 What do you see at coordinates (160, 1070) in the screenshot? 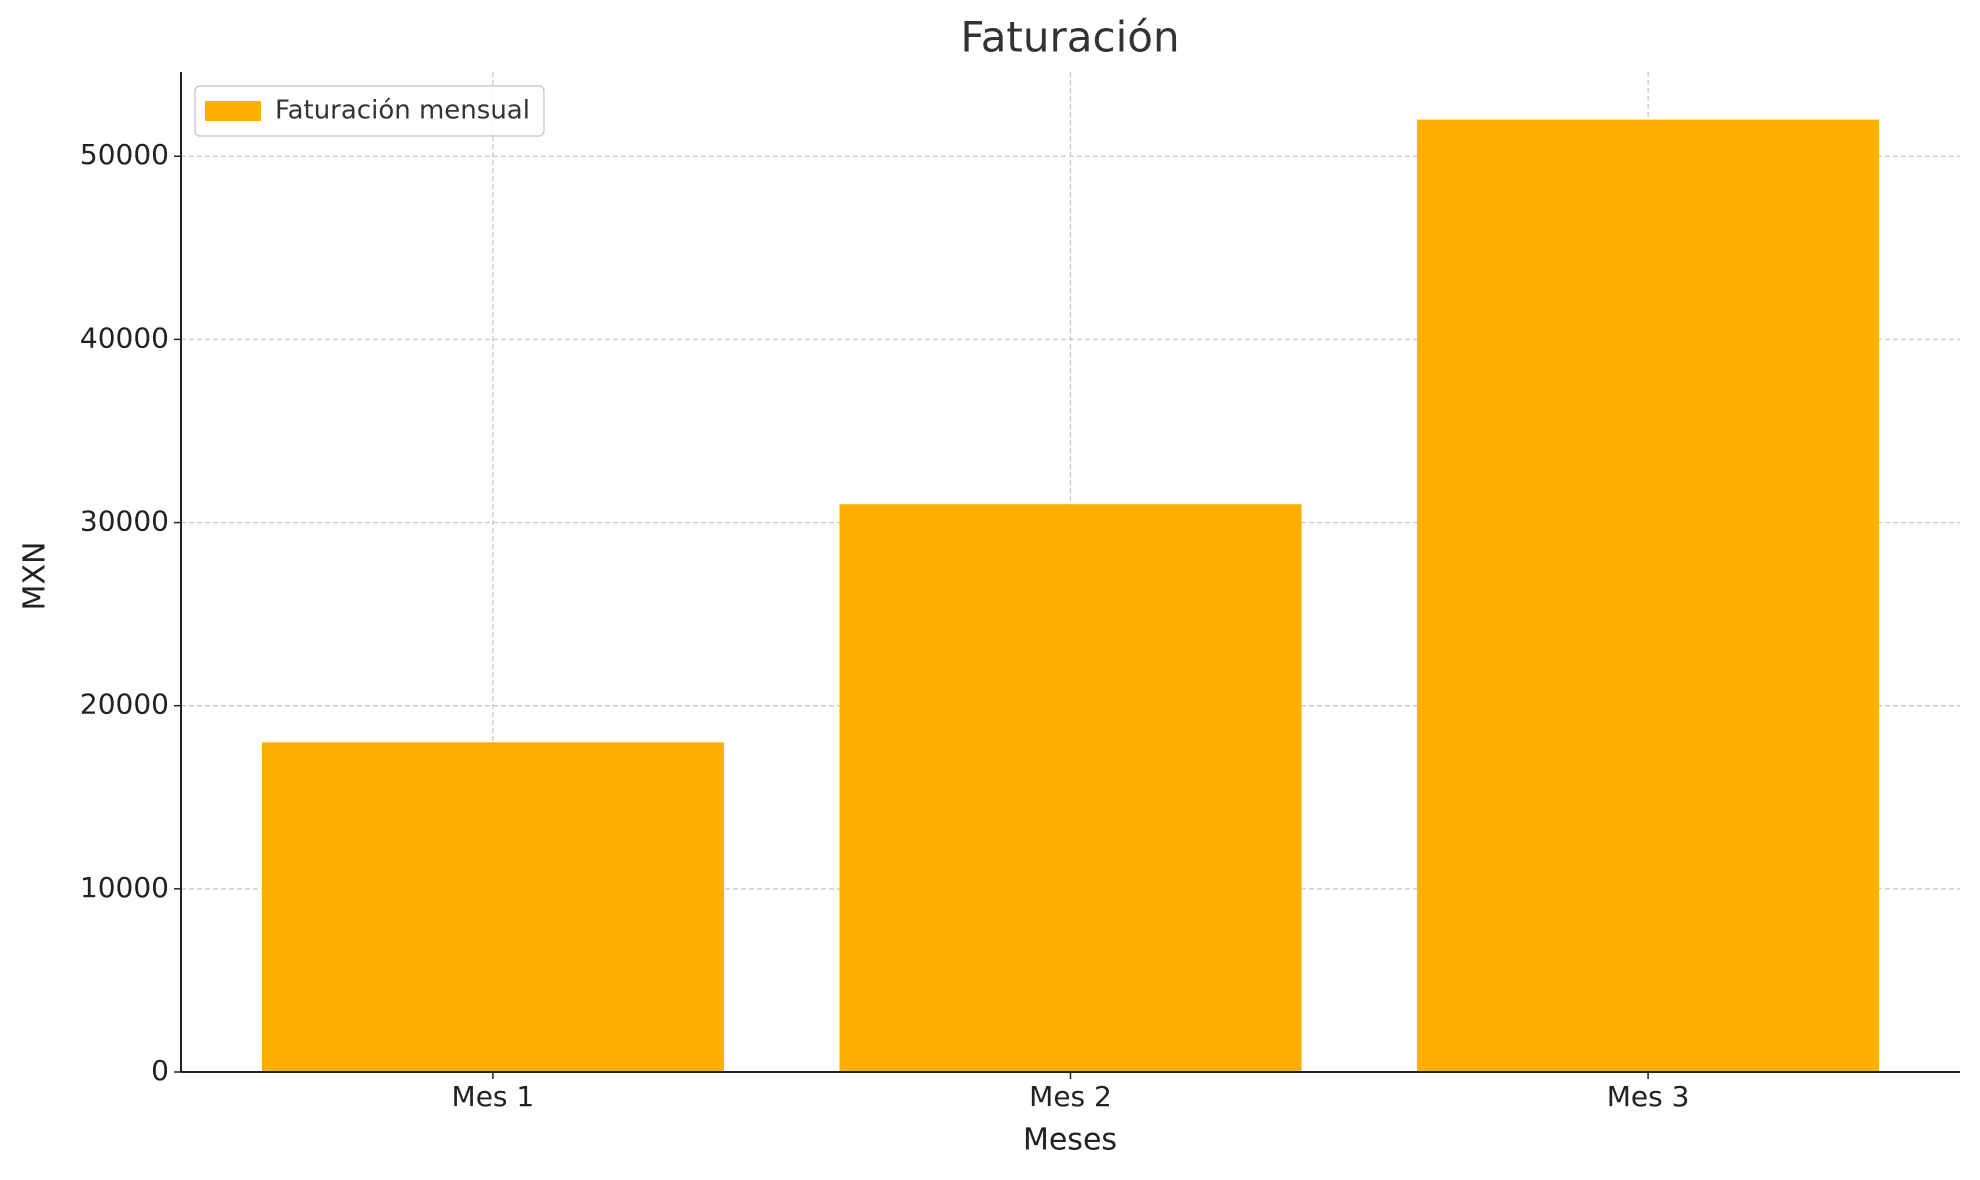
I see `y-tick-label: 0` at bounding box center [160, 1070].